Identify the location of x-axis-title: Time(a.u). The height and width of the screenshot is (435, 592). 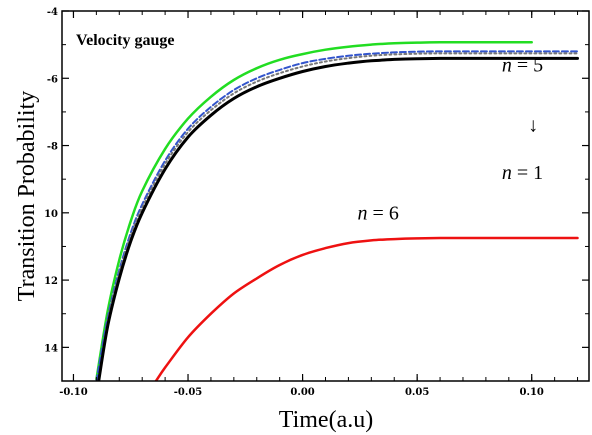
(326, 420).